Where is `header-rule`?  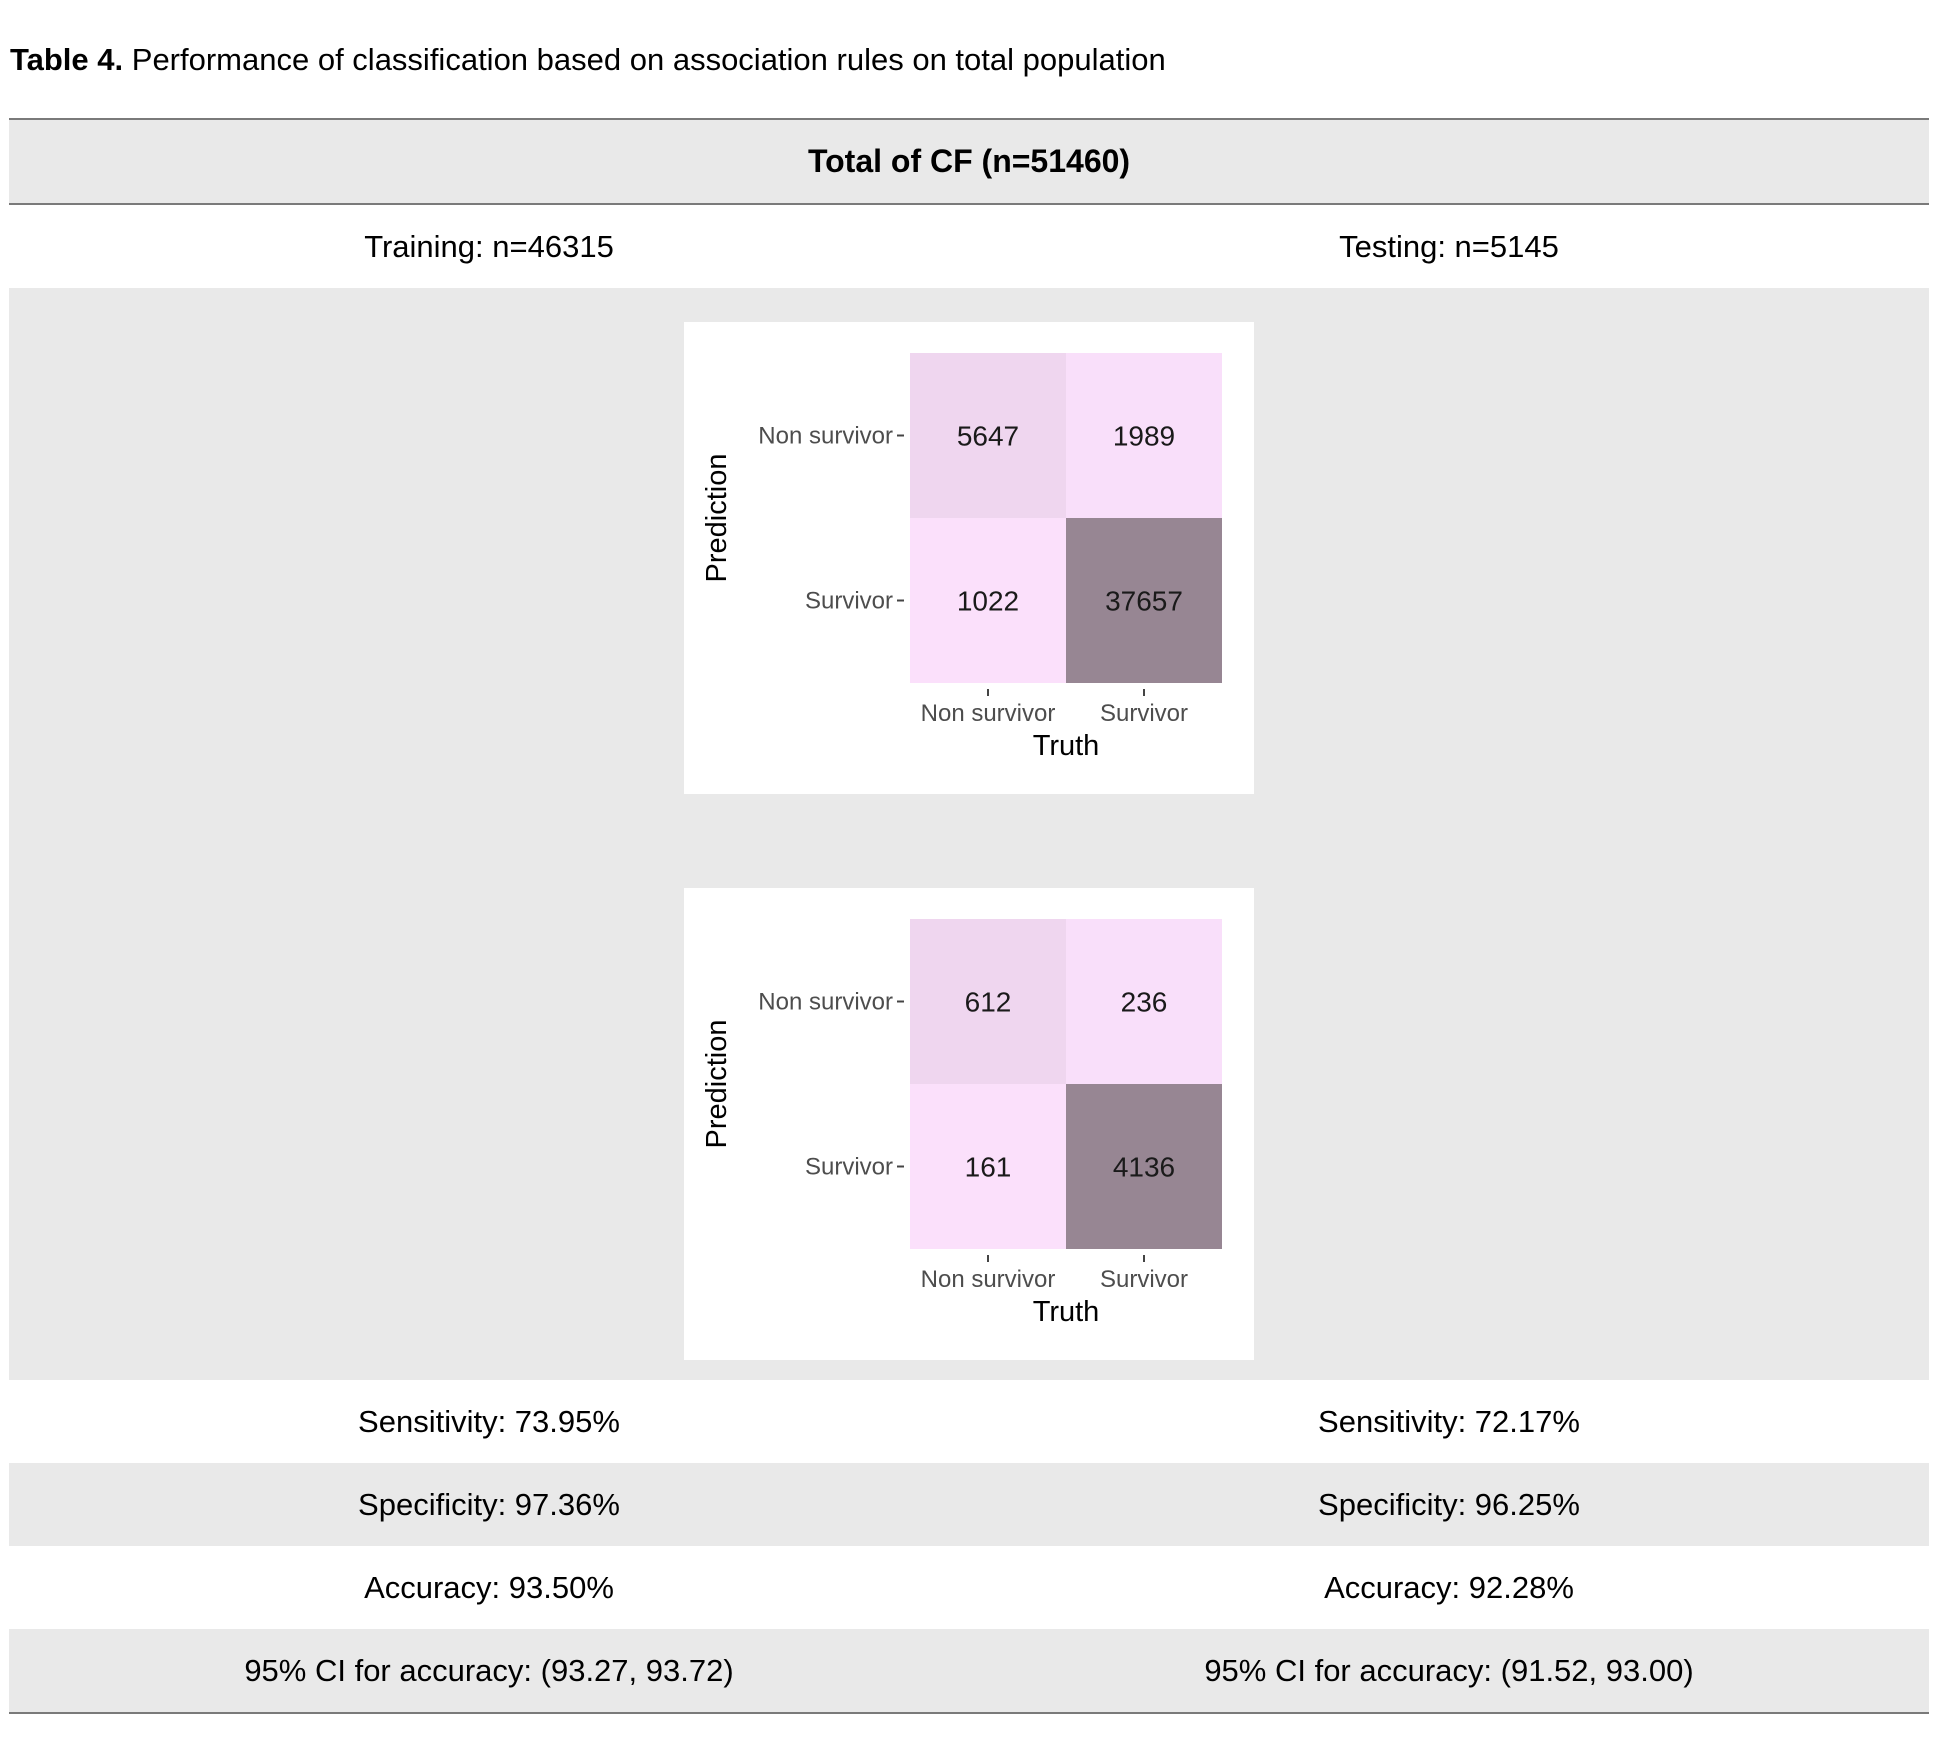
header-rule is located at coordinates (969, 204).